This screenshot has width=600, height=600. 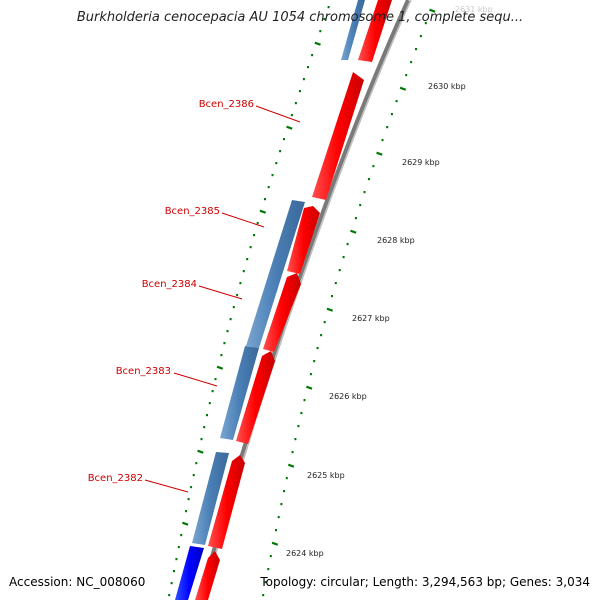 What do you see at coordinates (226, 104) in the screenshot?
I see `gene-label: Bcen_2386` at bounding box center [226, 104].